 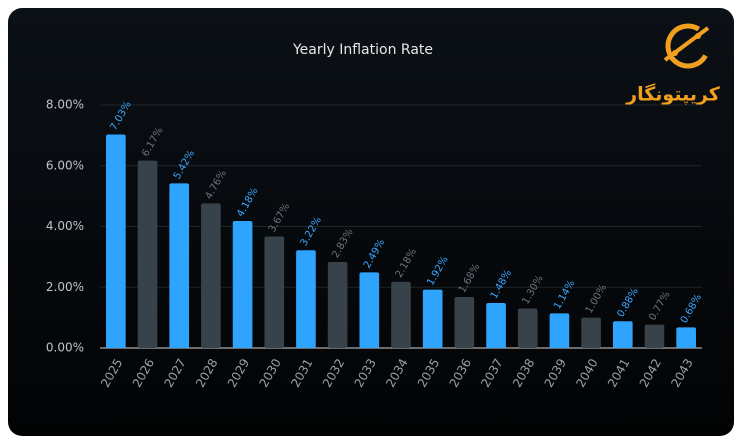 What do you see at coordinates (65, 226) in the screenshot?
I see `y-tick-label: 4.00%` at bounding box center [65, 226].